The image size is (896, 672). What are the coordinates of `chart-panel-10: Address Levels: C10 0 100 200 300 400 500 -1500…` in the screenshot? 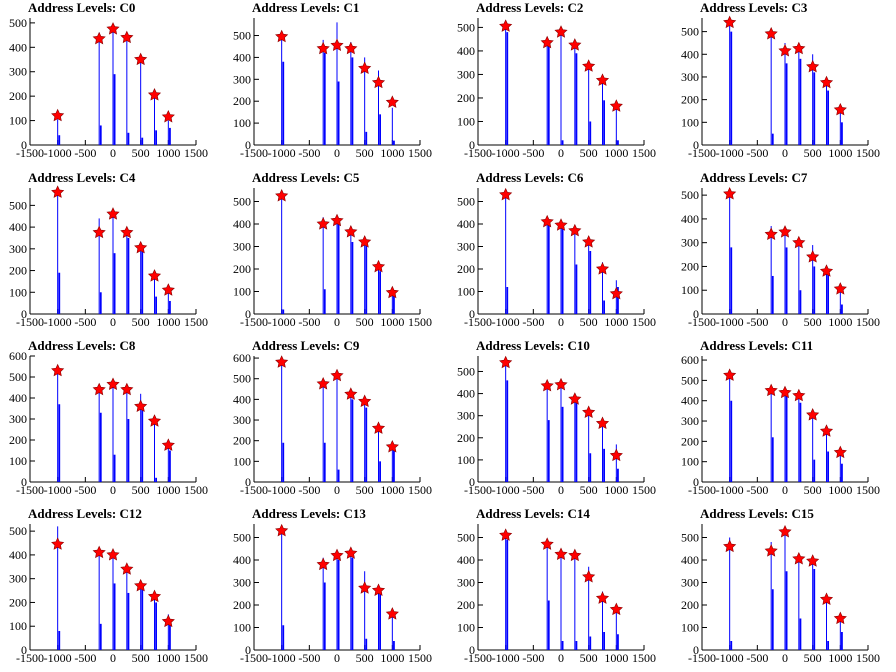 It's located at (556, 417).